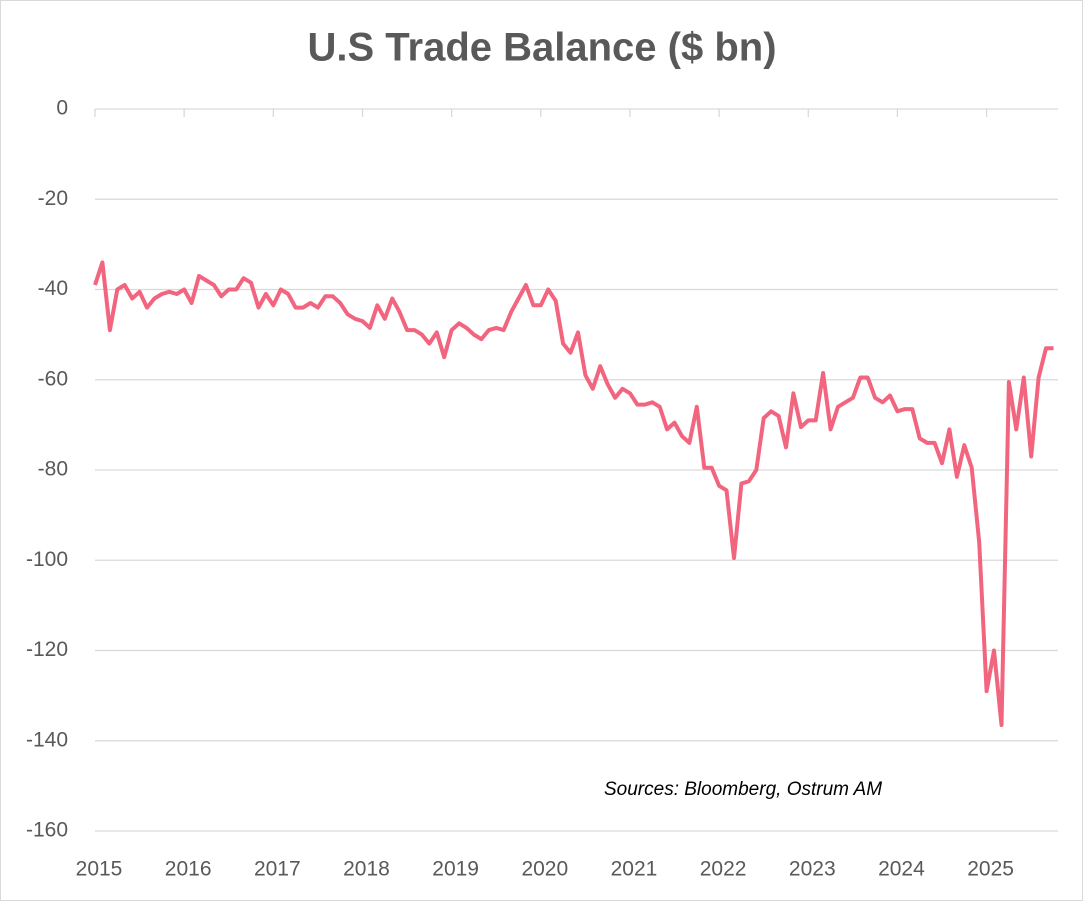 The width and height of the screenshot is (1083, 901). What do you see at coordinates (47, 559) in the screenshot?
I see `y-tick-label: -100` at bounding box center [47, 559].